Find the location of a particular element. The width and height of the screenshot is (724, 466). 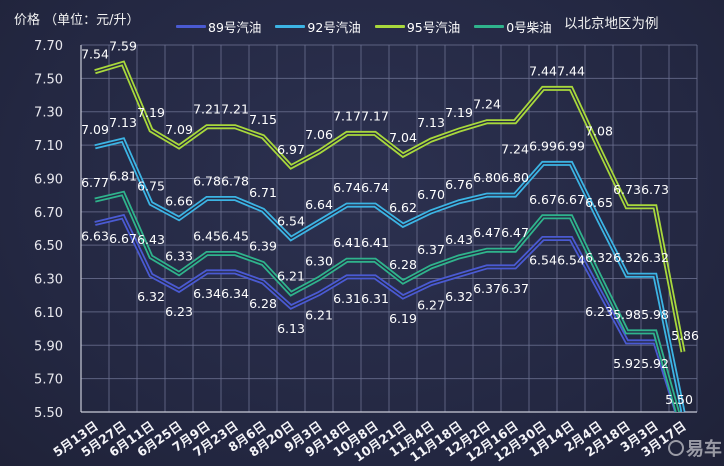

y-tick-label: 6.10 is located at coordinates (48, 313).